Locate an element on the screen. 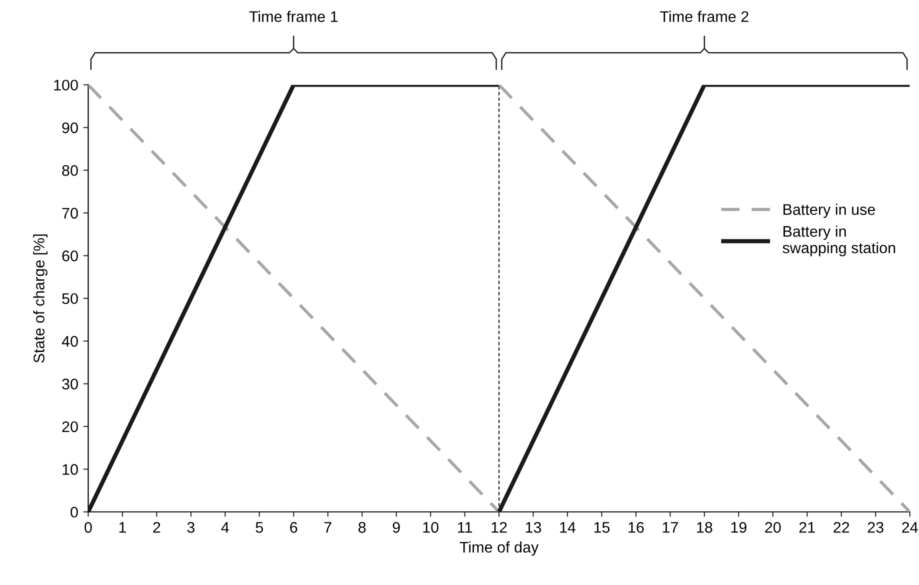 The image size is (919, 585). x-tick-label: 6 is located at coordinates (294, 527).